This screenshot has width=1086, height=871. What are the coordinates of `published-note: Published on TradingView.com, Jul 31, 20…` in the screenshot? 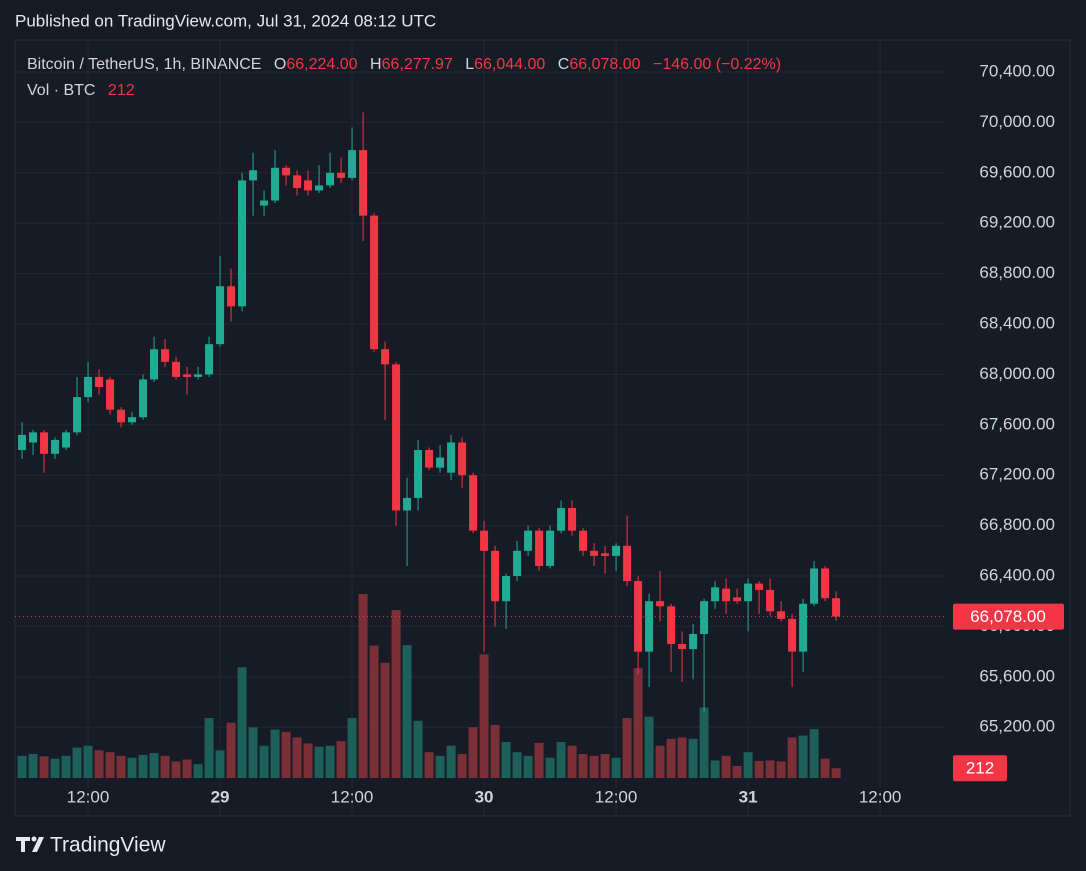 It's located at (225, 20).